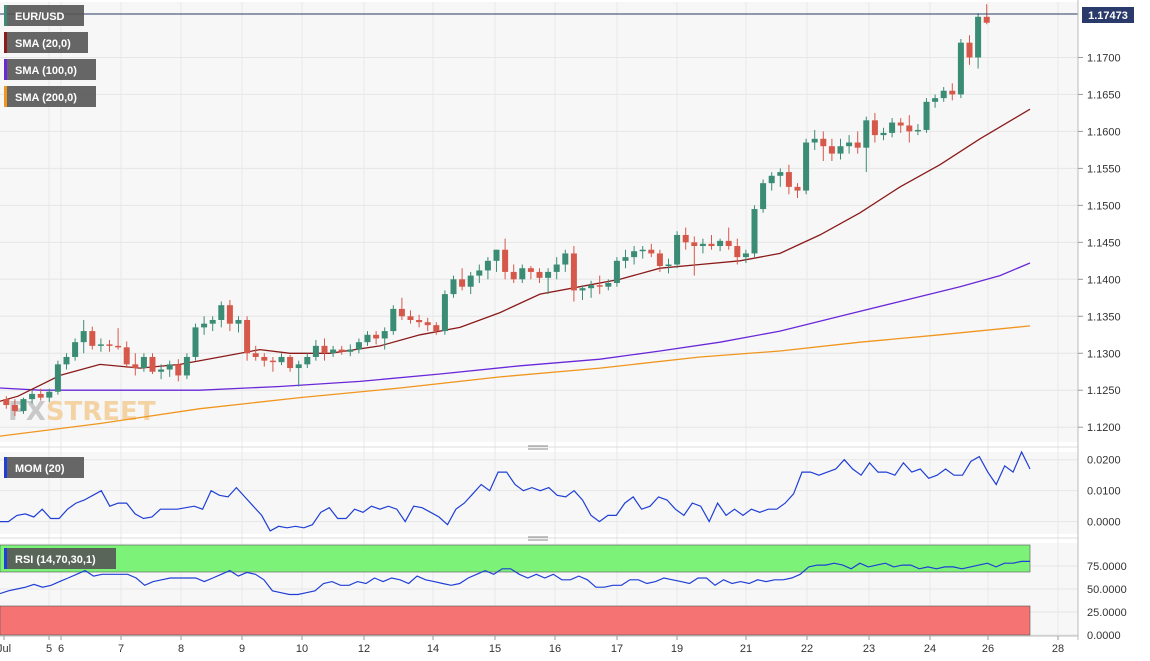 The image size is (1150, 661). I want to click on rsi-tick-label: 25.0000, so click(1107, 613).